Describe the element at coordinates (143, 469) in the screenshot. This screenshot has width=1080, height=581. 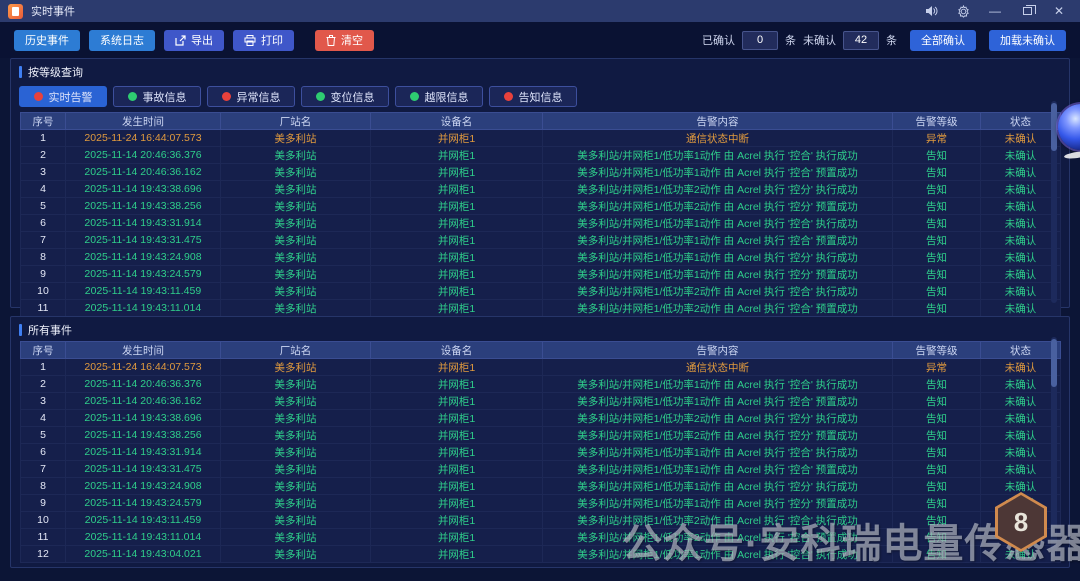
I see `cell-time: 2025-11-14 19:43:31.475` at that location.